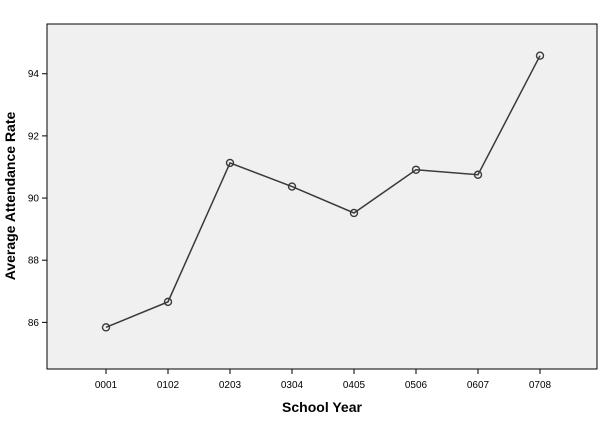  What do you see at coordinates (10, 196) in the screenshot?
I see `y-axis-title: Average Attendance Rate` at bounding box center [10, 196].